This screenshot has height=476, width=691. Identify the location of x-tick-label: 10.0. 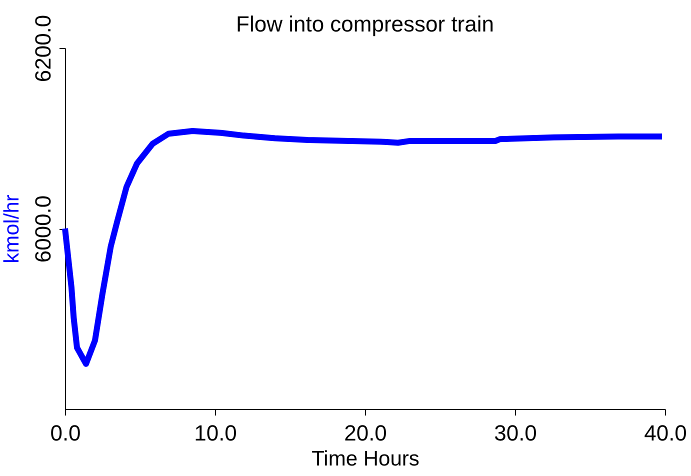
(215, 433).